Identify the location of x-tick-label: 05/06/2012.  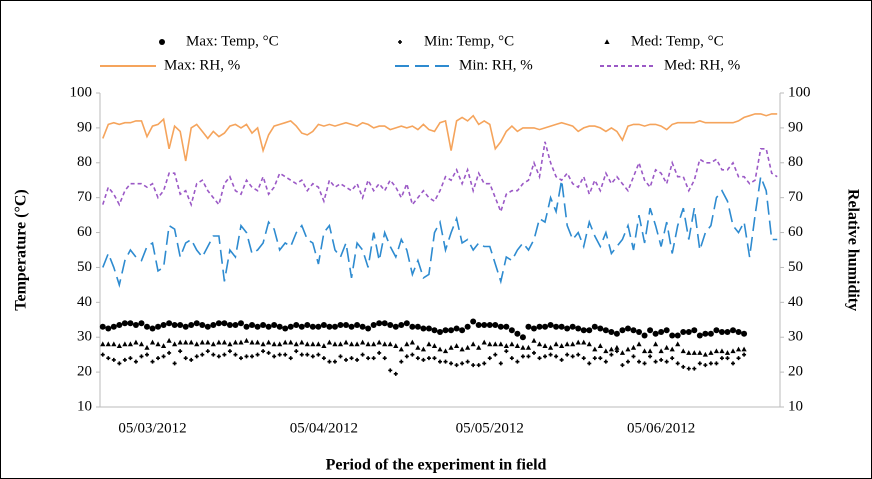
(661, 428).